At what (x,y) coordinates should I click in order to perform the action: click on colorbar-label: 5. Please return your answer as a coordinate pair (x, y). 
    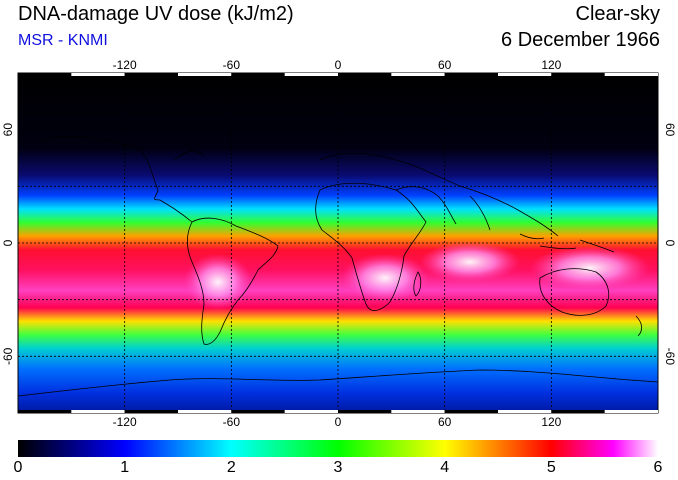
    Looking at the image, I should click on (551, 467).